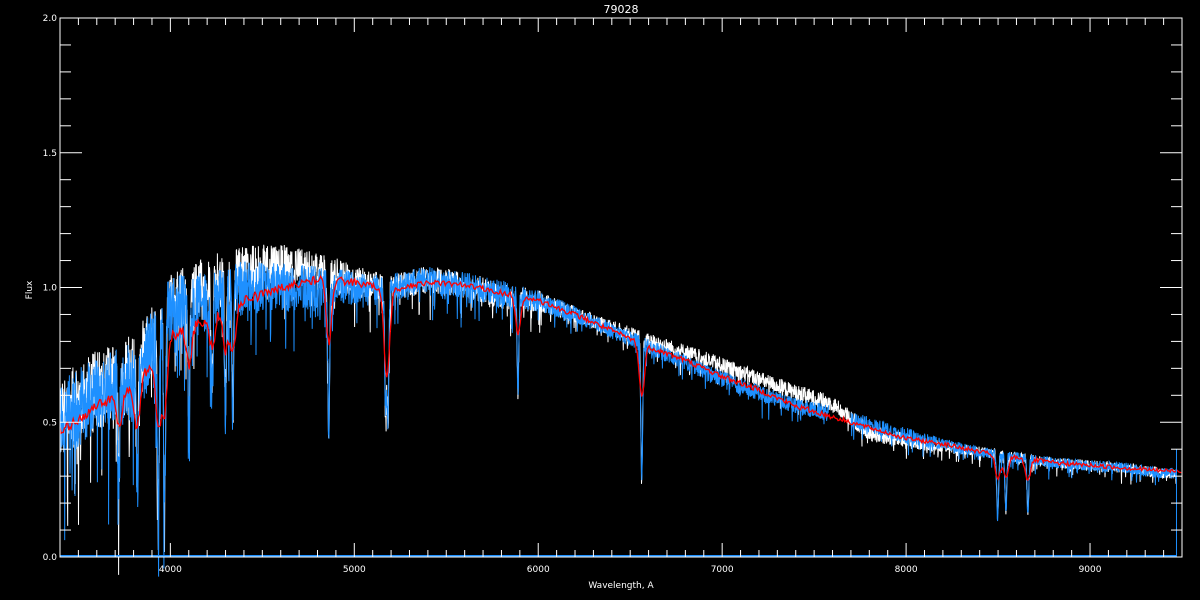  What do you see at coordinates (722, 570) in the screenshot?
I see `x-tick-label: 7000` at bounding box center [722, 570].